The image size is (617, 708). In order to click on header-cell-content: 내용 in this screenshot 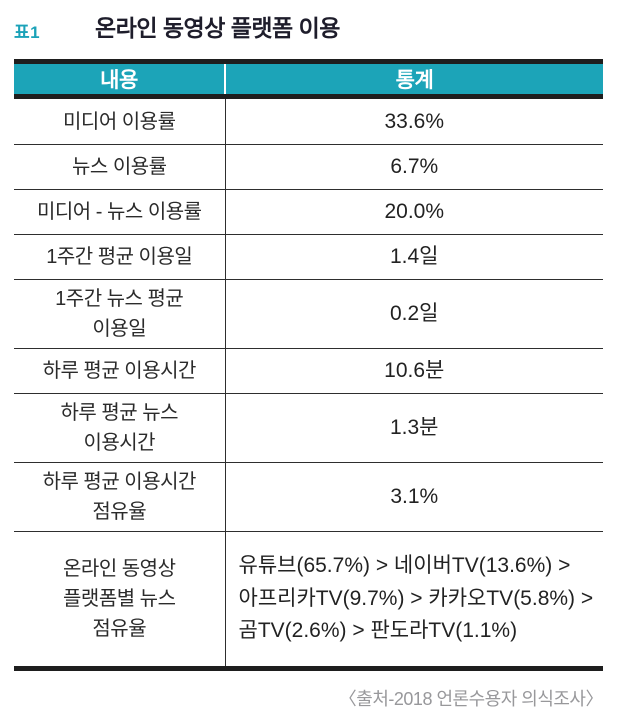, I will do `click(120, 79)`.